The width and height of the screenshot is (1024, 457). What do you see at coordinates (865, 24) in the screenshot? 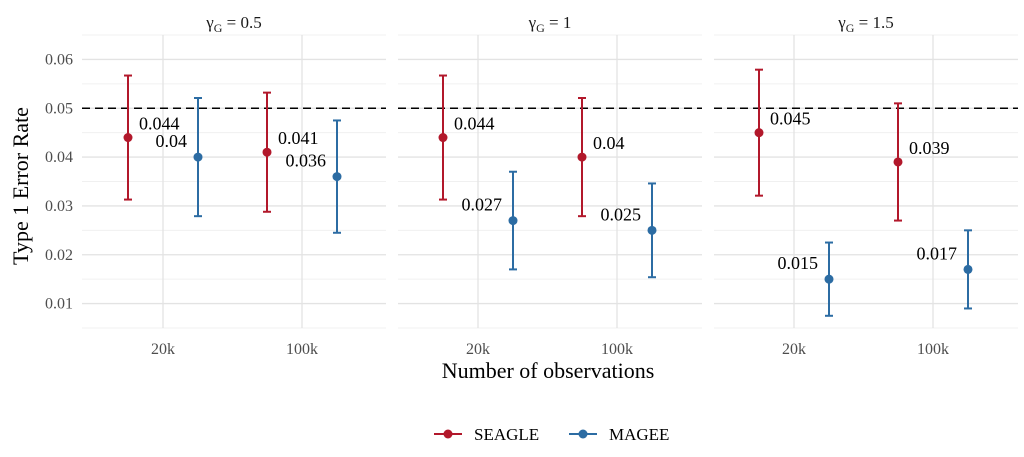
I see `facet-strip-label: γG = 1.5` at bounding box center [865, 24].